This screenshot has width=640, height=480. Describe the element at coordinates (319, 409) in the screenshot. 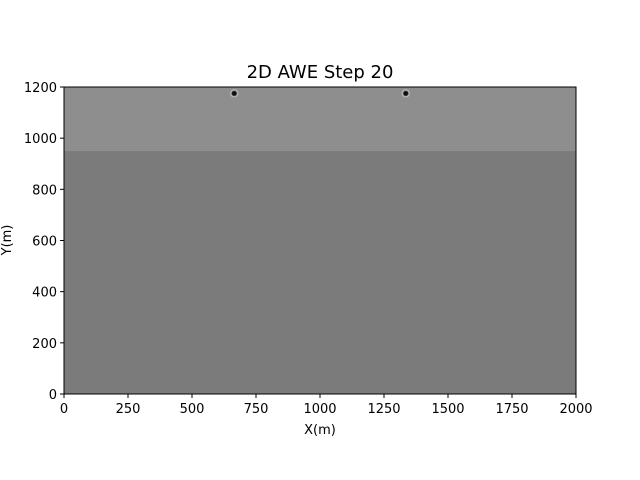

I see `x-tick-label: 1000` at that location.